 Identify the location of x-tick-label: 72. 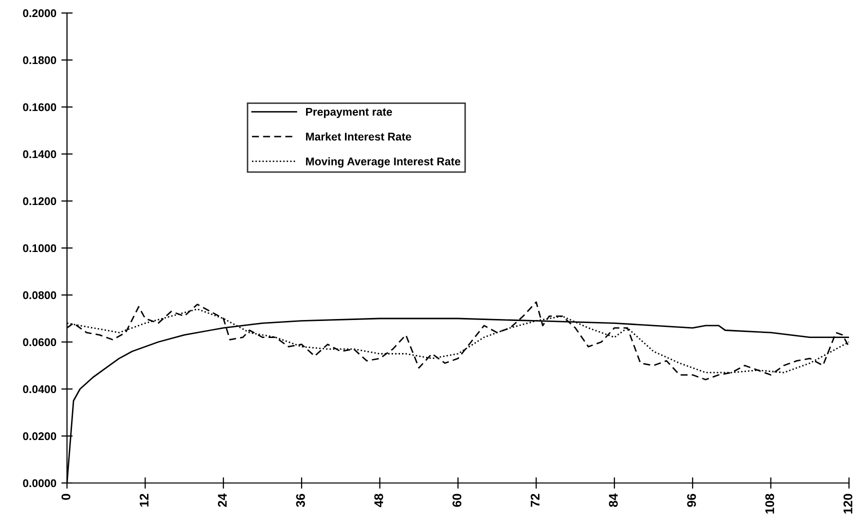
(535, 500).